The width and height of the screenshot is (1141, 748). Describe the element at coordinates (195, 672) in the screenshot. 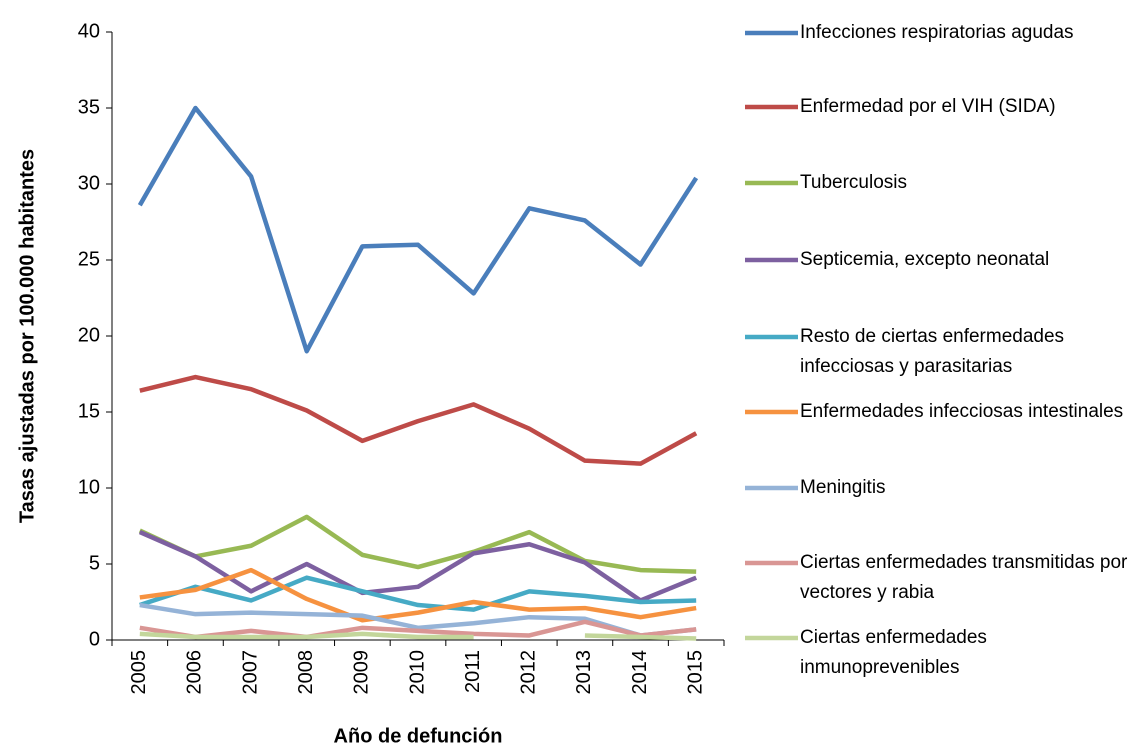

I see `x-tick-label: 2006` at that location.